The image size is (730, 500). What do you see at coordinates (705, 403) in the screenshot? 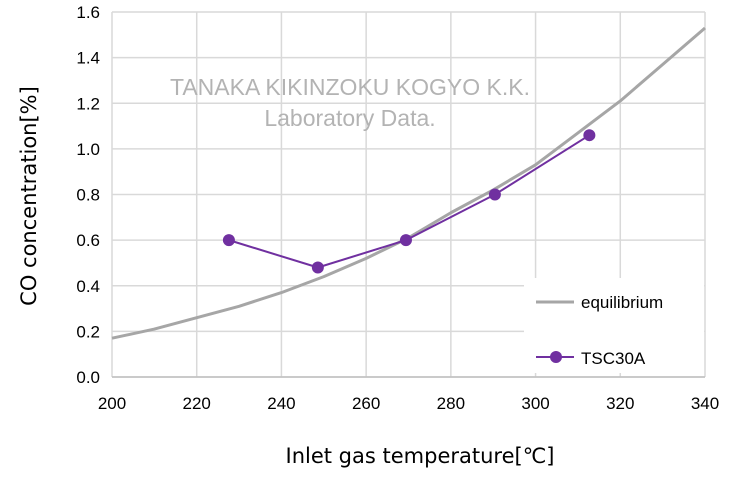
I see `x-tick-label: 340` at bounding box center [705, 403].